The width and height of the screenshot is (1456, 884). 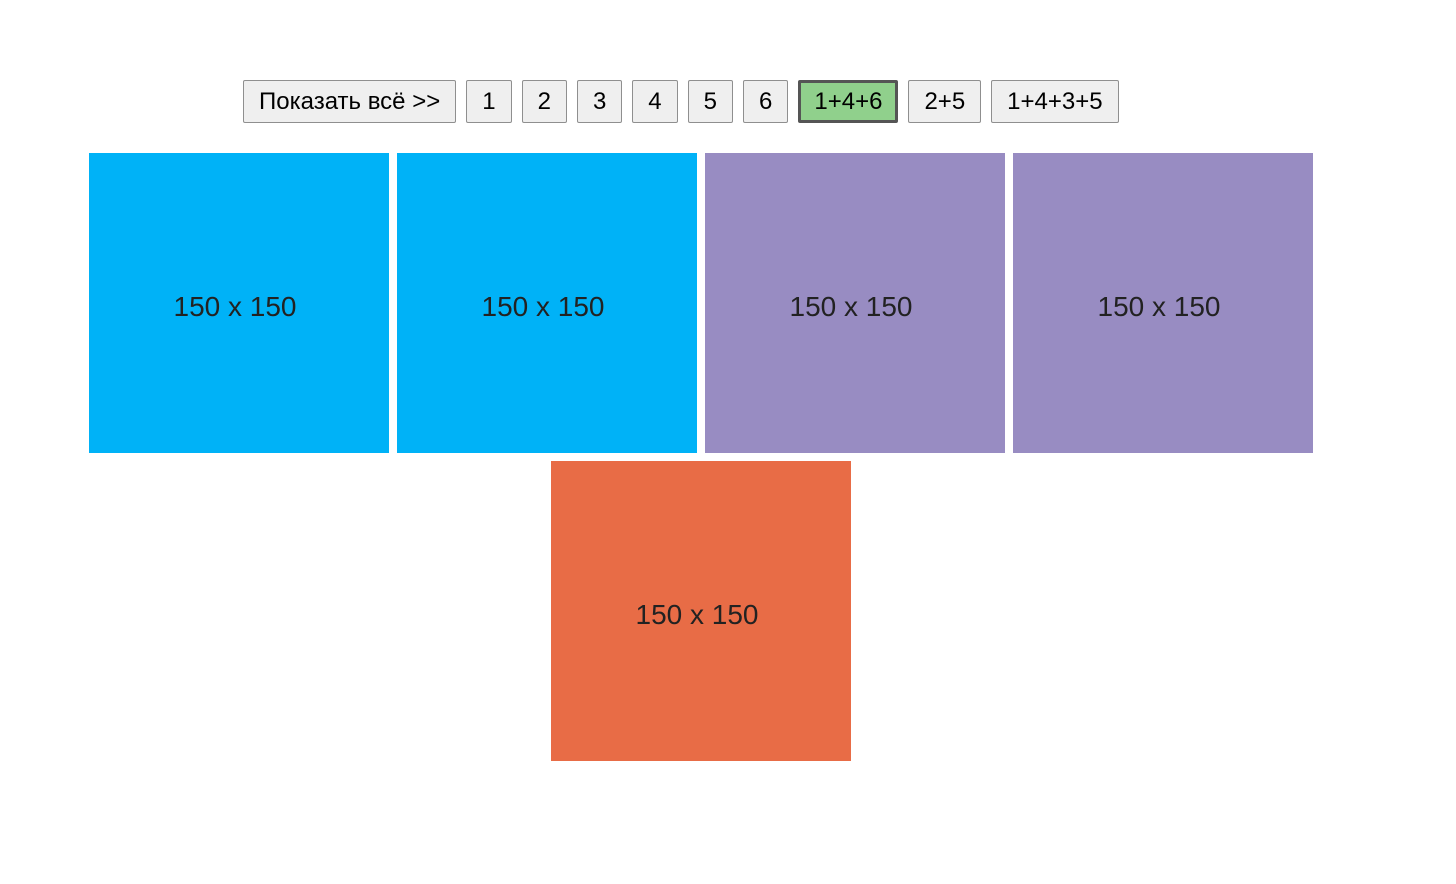 I want to click on filter-button: 2, so click(x=544, y=101).